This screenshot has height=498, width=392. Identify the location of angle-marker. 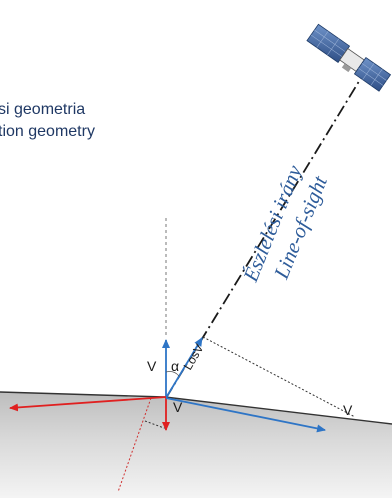
(172, 374).